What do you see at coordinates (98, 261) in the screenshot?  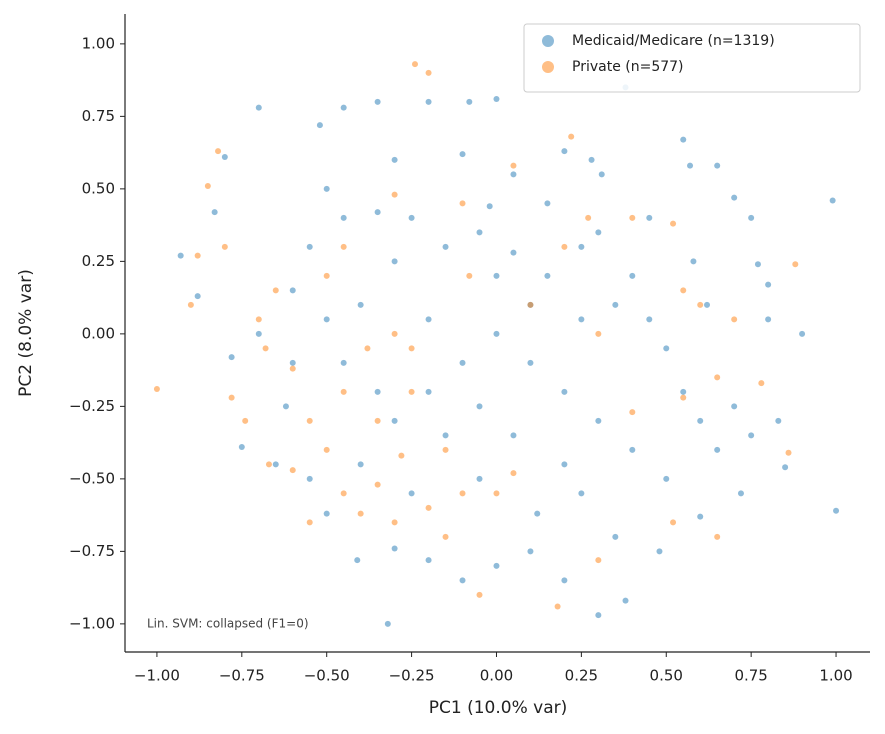 I see `y-tick-label: 0.25` at bounding box center [98, 261].